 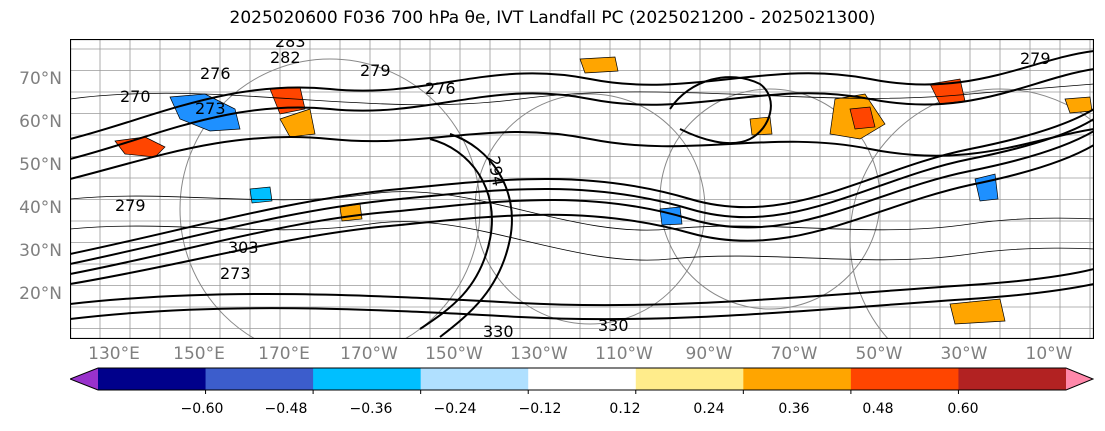 I want to click on colorbar-extend-high, so click(x=1079, y=379).